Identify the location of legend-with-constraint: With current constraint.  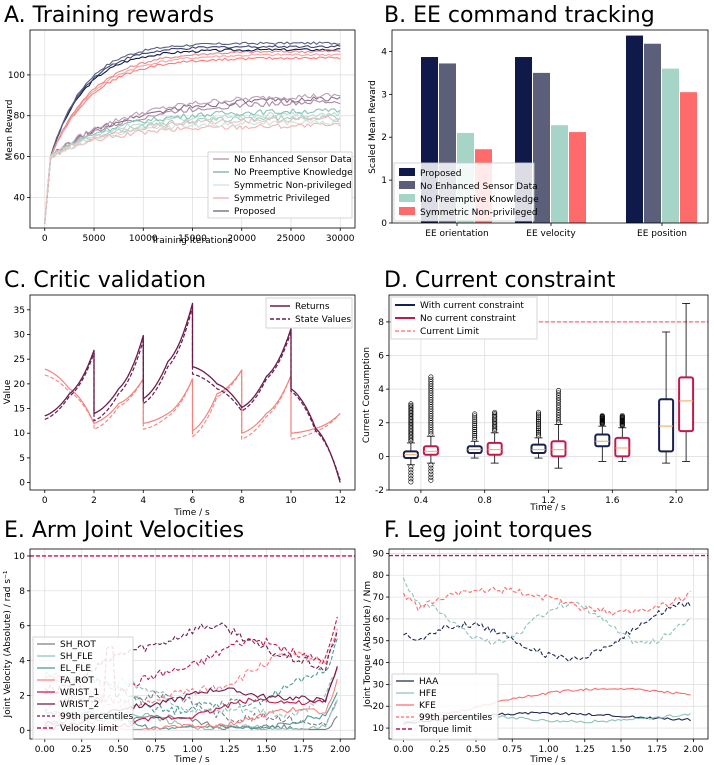
(472, 306).